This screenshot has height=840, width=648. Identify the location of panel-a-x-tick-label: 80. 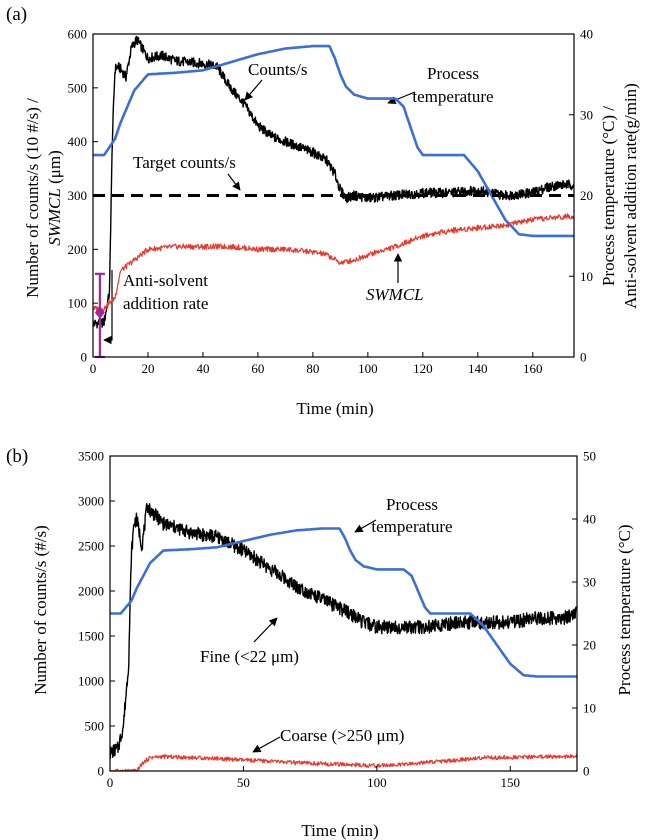
(312, 368).